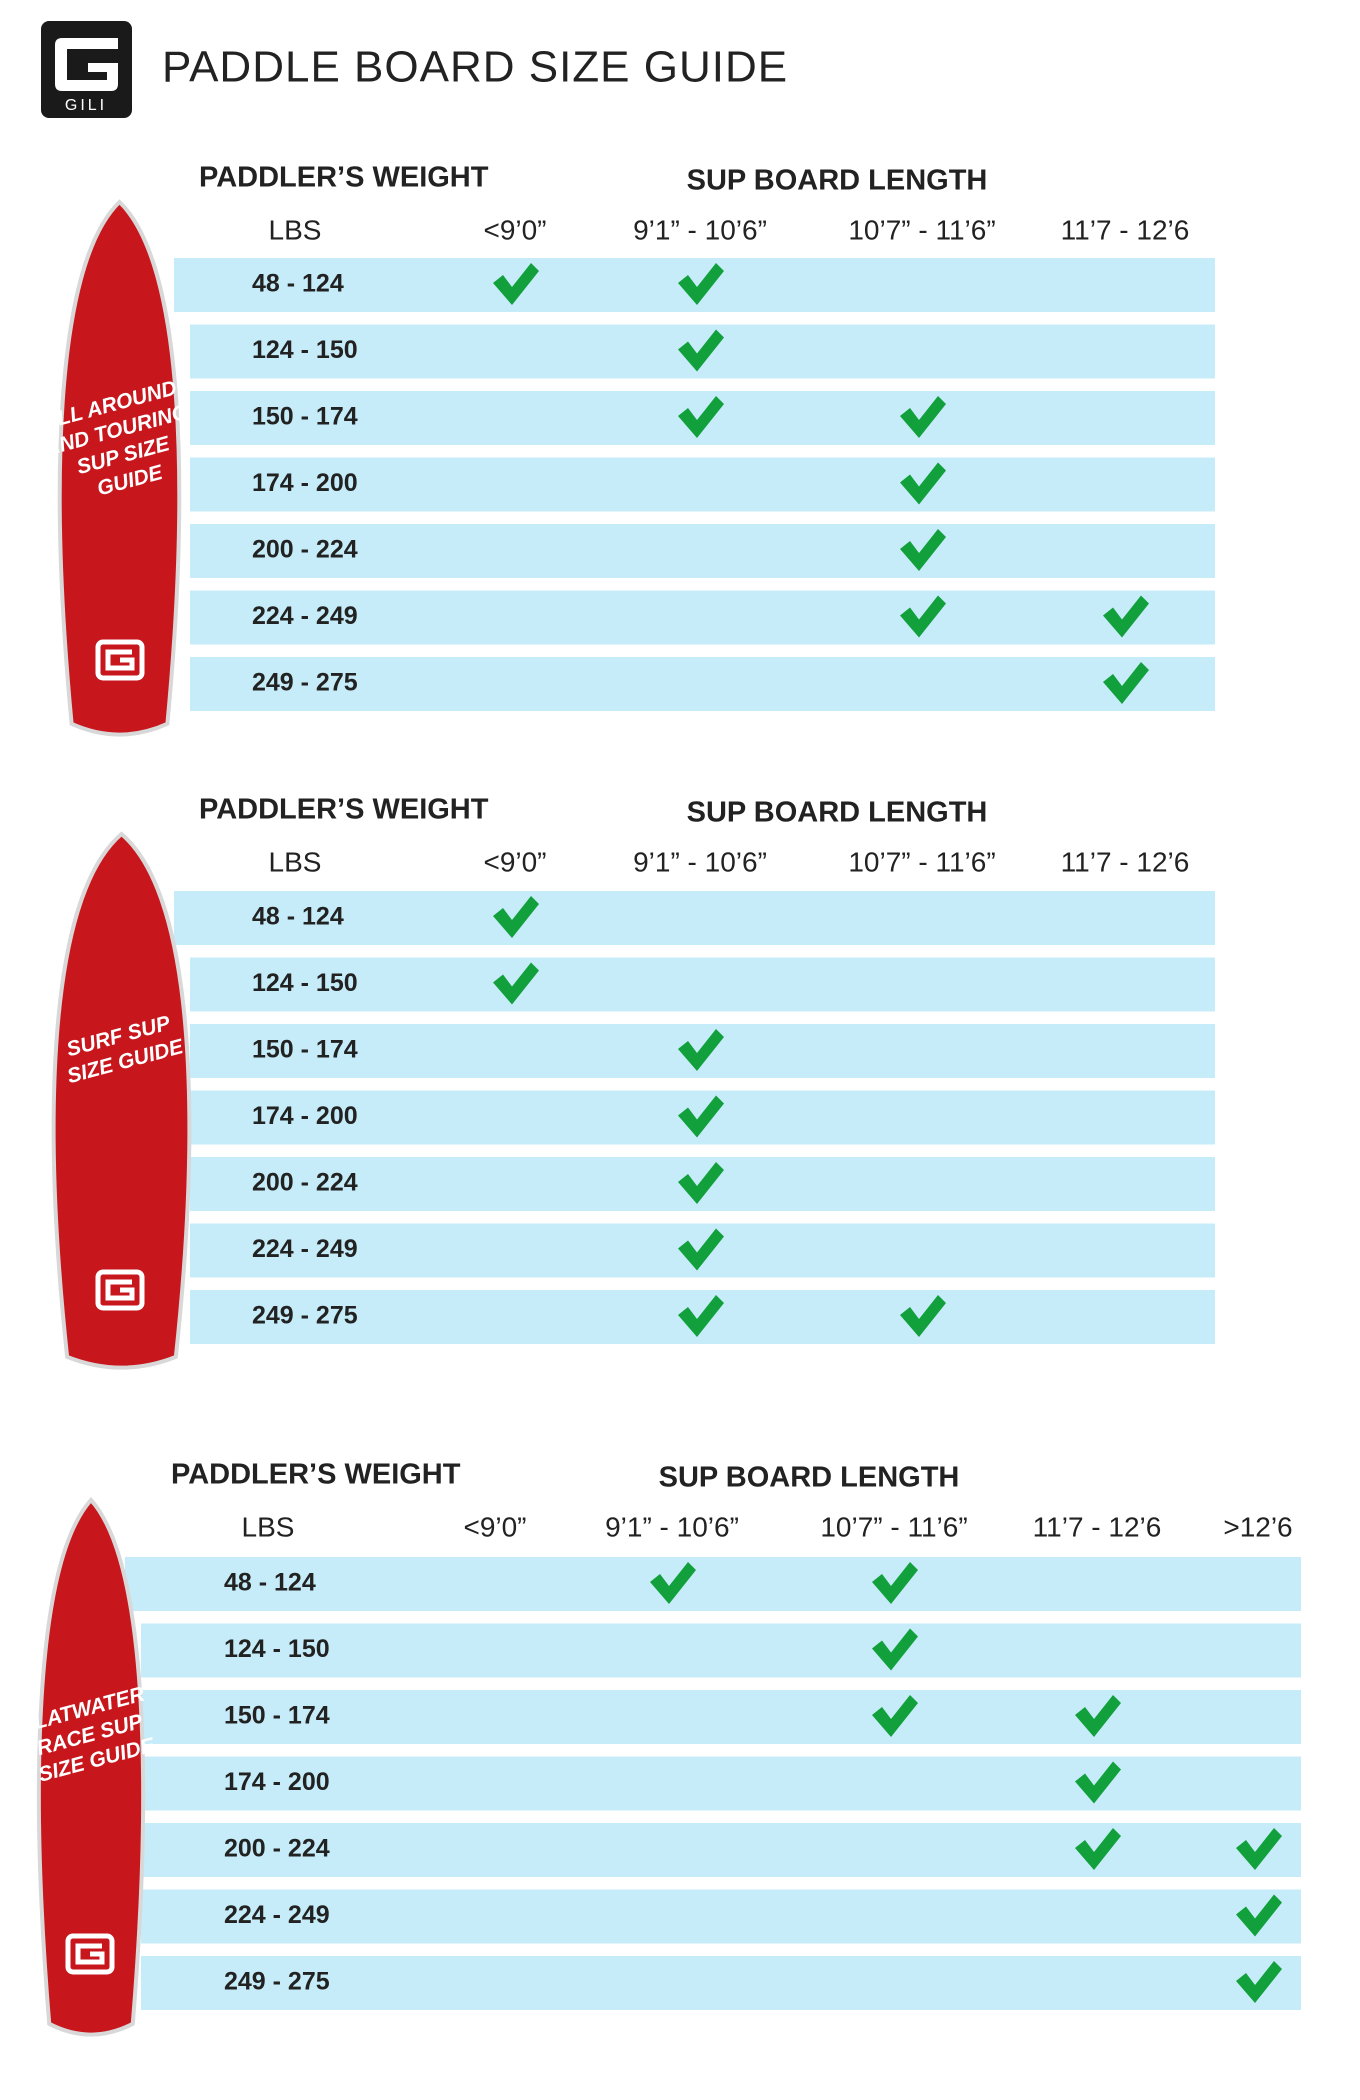  Describe the element at coordinates (1257, 1526) in the screenshot. I see `column-header: >12’6` at that location.